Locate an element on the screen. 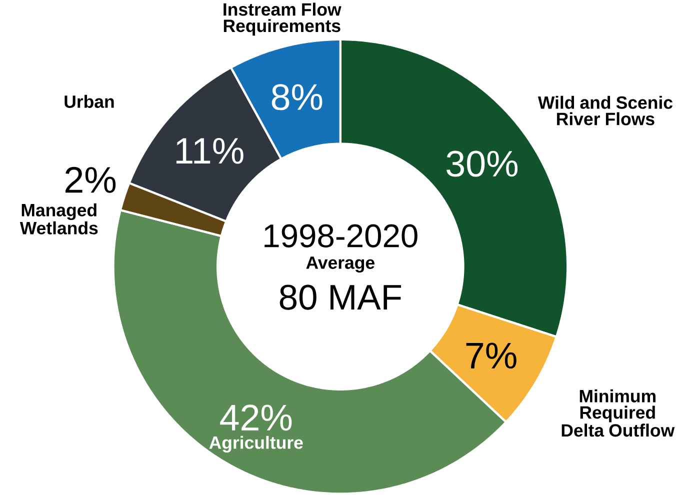 The image size is (692, 495). slice-label: Instream Flow Requirements is located at coordinates (283, 19).